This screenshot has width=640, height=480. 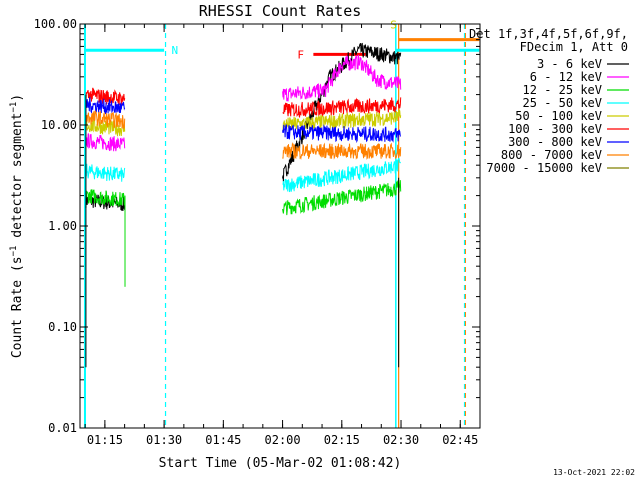 What do you see at coordinates (594, 472) in the screenshot?
I see `timestamp-footer: 13-Oct-2021 22:02` at bounding box center [594, 472].